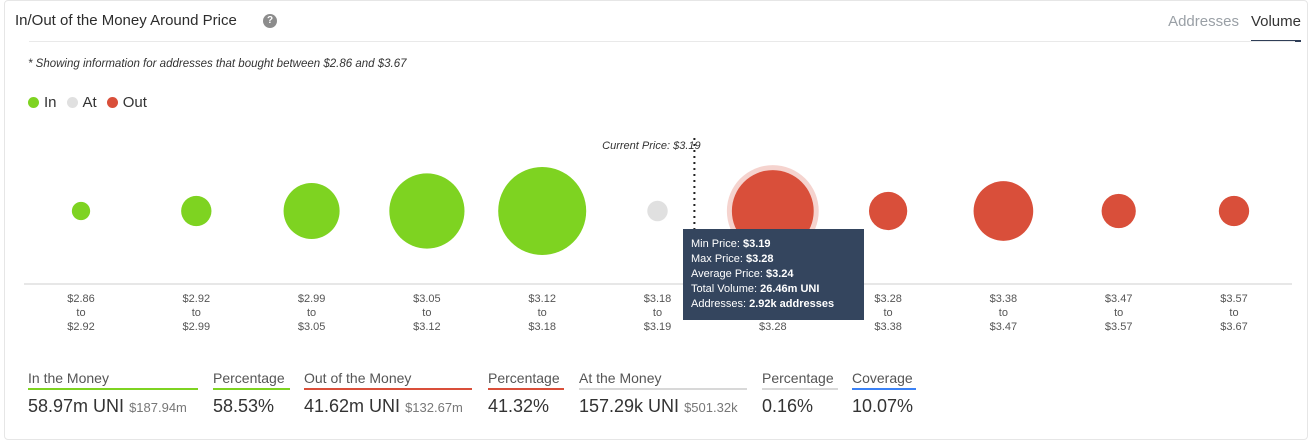  What do you see at coordinates (1203, 21) in the screenshot?
I see `tab-addresses: Addresses` at bounding box center [1203, 21].